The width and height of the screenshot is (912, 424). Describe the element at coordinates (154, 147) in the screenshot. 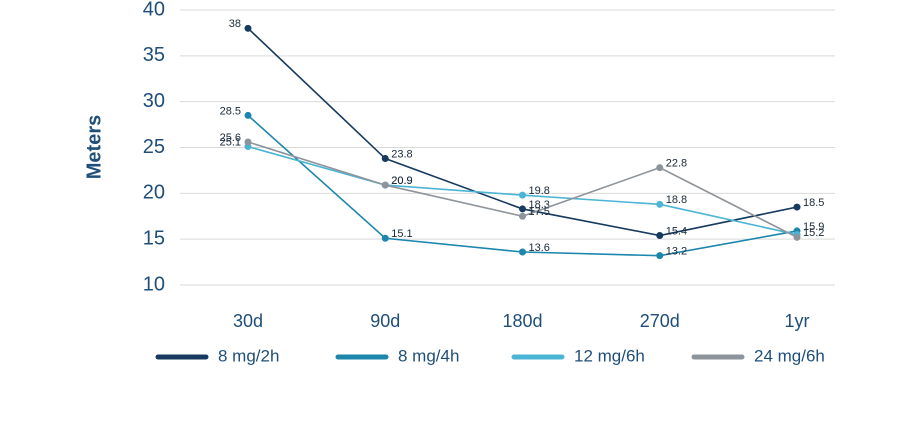

I see `y-tick-label: 25` at that location.